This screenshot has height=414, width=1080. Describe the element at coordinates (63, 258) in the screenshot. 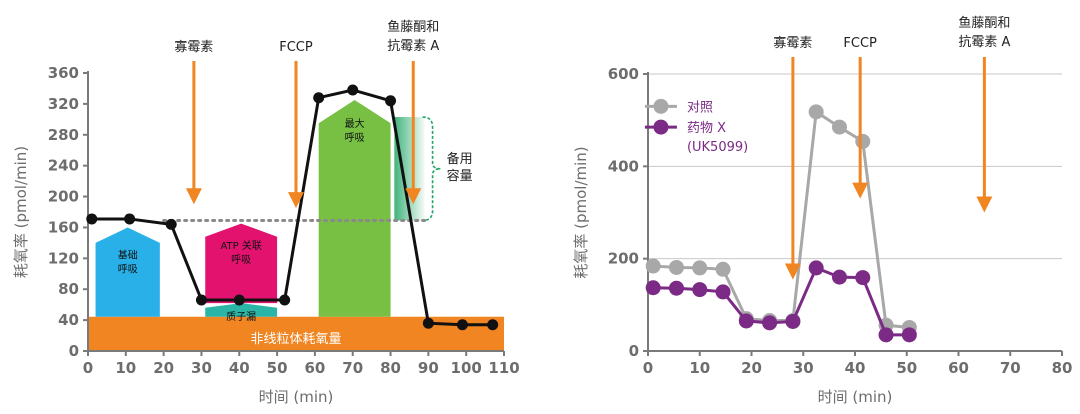

I see `y-tick-label: 120` at that location.